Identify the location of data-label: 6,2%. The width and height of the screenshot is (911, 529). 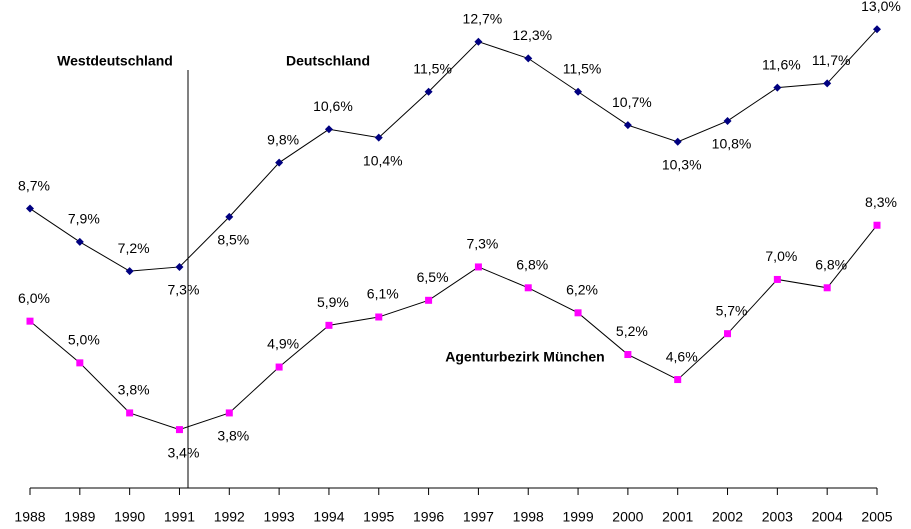
(582, 290).